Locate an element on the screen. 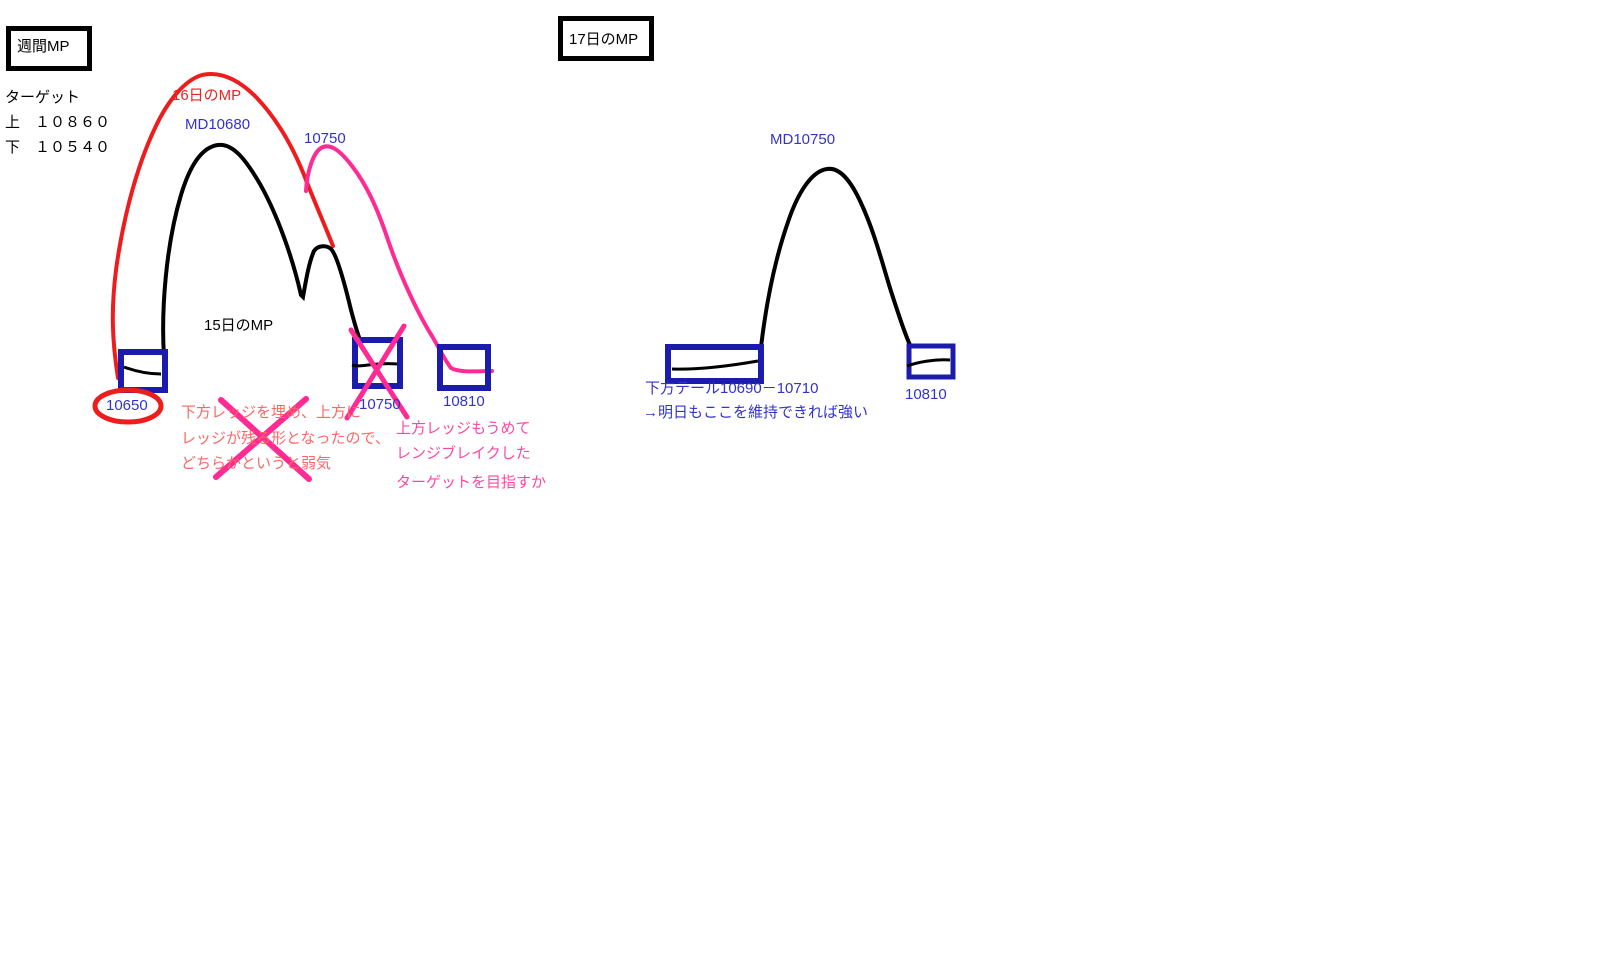 The image size is (1612, 980). value-box-10810-left is located at coordinates (464, 367).